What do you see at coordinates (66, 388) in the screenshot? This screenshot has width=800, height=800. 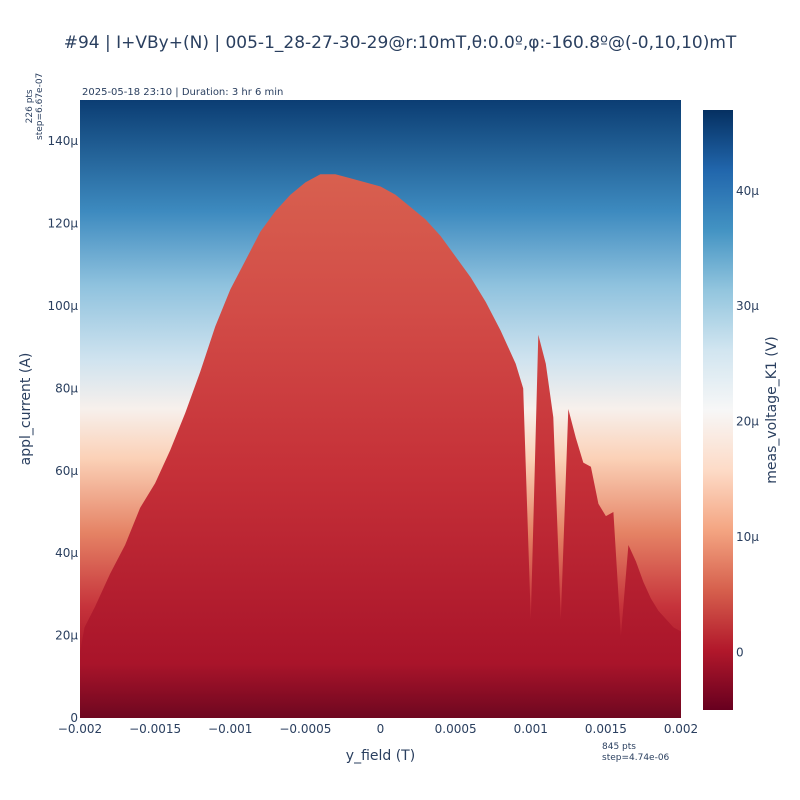 I see `y-tick-label: 80μ` at bounding box center [66, 388].